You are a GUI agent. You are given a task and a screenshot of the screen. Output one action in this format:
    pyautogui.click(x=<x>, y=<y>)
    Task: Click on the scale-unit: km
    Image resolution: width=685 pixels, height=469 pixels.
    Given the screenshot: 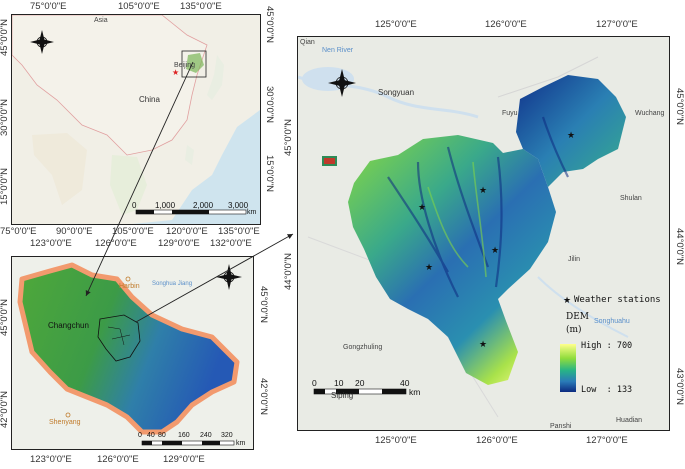 What is the action you would take?
    pyautogui.click(x=252, y=212)
    